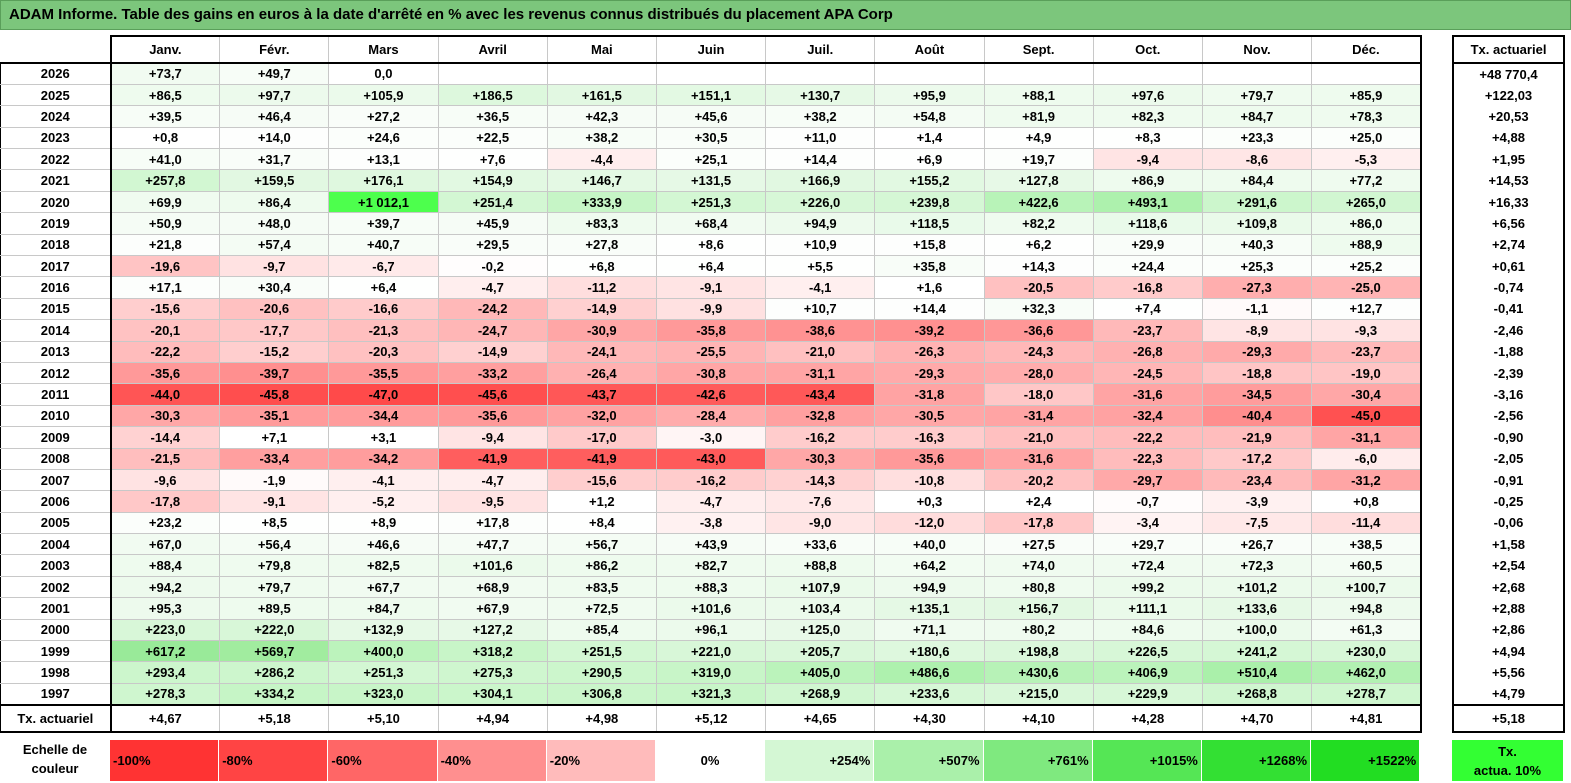  I want to click on year-cell: 2003, so click(56, 565).